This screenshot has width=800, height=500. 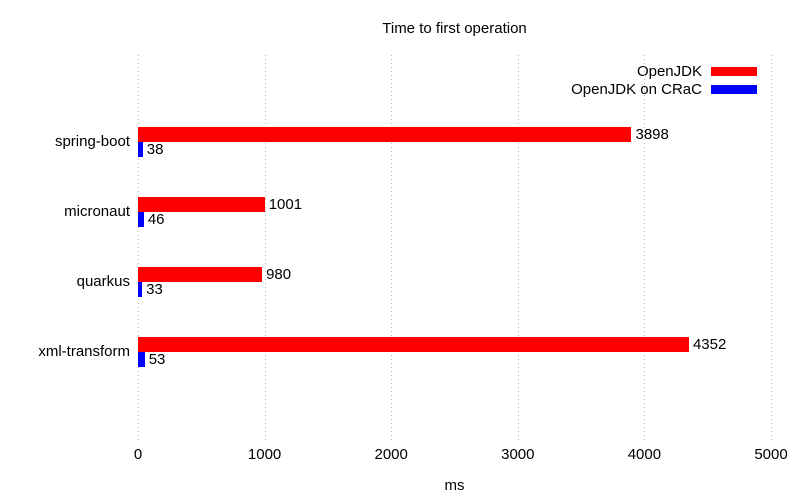 I want to click on bar-value-label: 33, so click(x=154, y=289).